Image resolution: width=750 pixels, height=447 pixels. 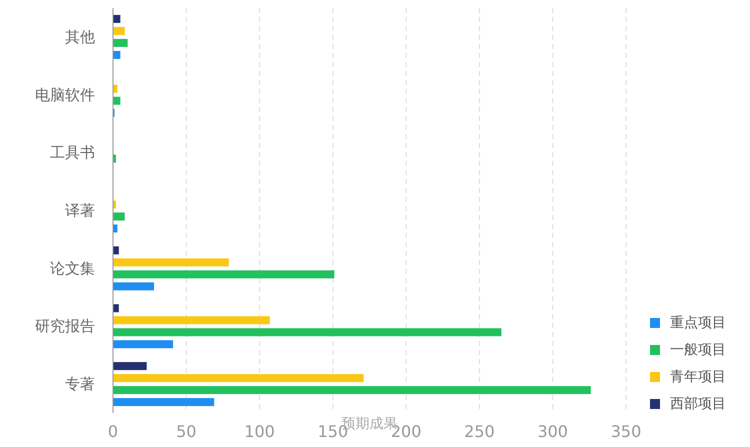 What do you see at coordinates (698, 323) in the screenshot?
I see `legend-label: 重点项目` at bounding box center [698, 323].